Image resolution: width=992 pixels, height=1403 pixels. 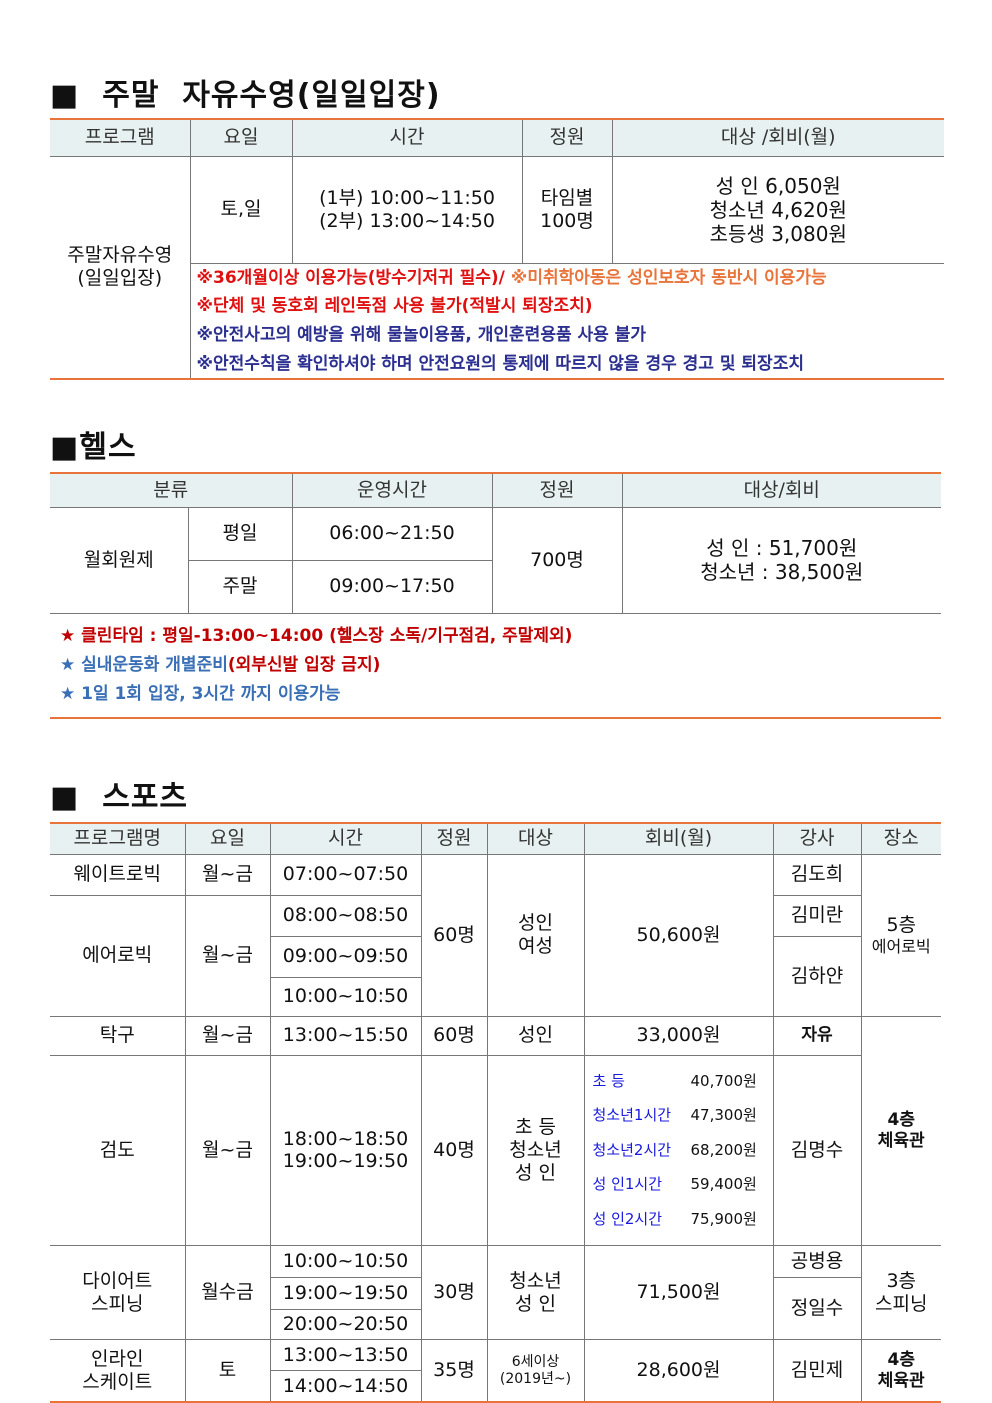 I want to click on days: 토,일, so click(x=241, y=209).